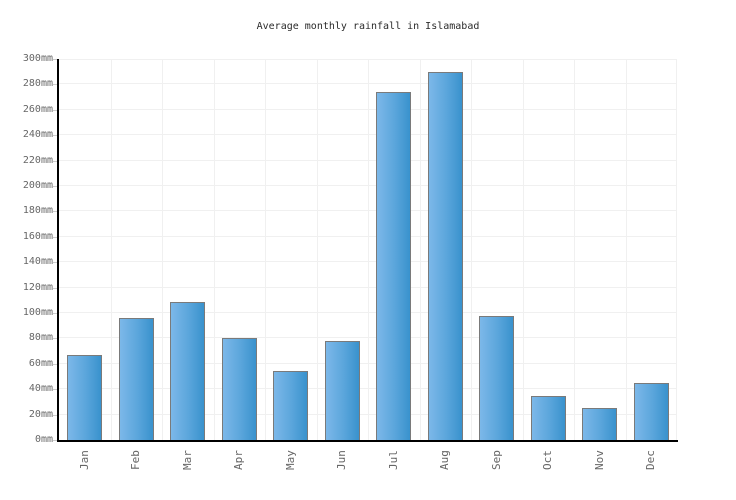 Image resolution: width=736 pixels, height=500 pixels. What do you see at coordinates (37, 160) in the screenshot?
I see `y-axis-tick-label: 220mm` at bounding box center [37, 160].